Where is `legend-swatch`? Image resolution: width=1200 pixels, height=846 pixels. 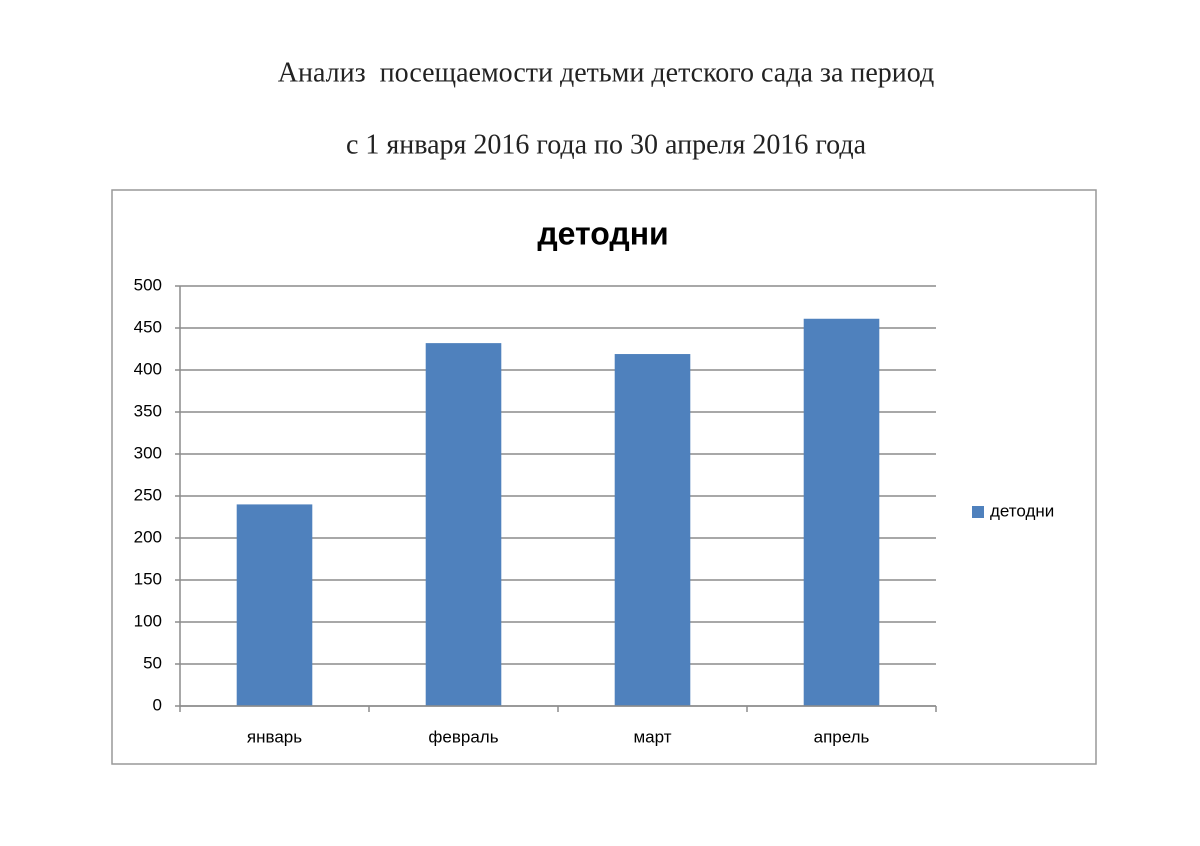 legend-swatch is located at coordinates (978, 512).